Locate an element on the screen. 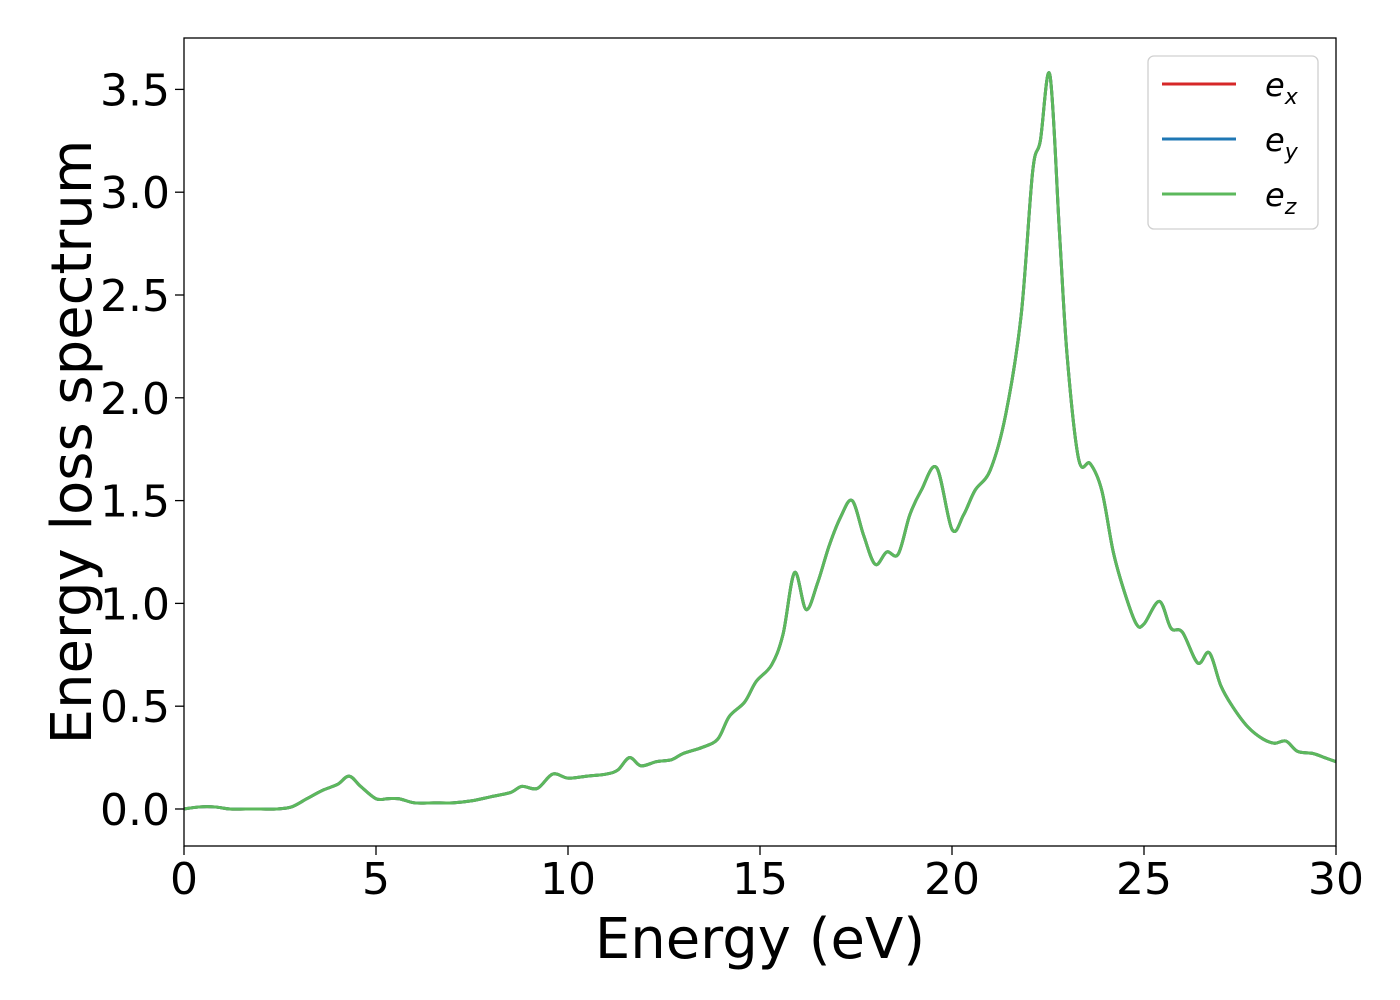  x-tick-label: 5 is located at coordinates (376, 879).